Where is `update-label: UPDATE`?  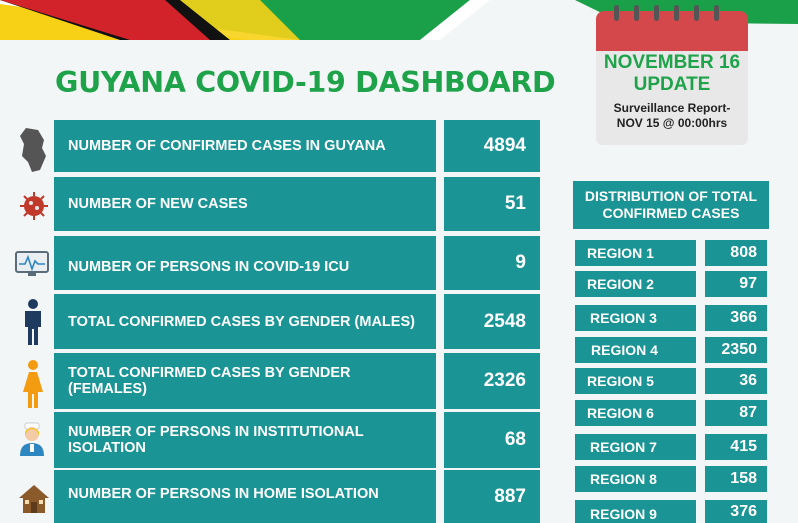
update-label: UPDATE is located at coordinates (672, 84).